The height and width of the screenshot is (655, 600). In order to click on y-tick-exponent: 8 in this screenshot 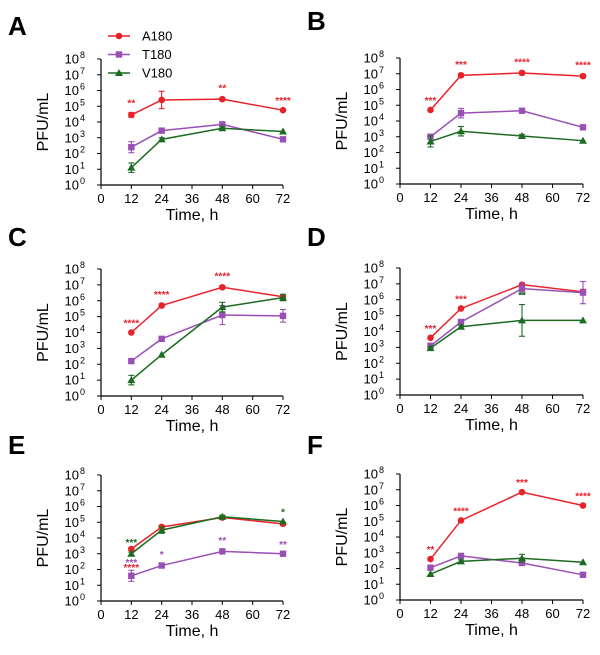, I will do `click(381, 264)`.